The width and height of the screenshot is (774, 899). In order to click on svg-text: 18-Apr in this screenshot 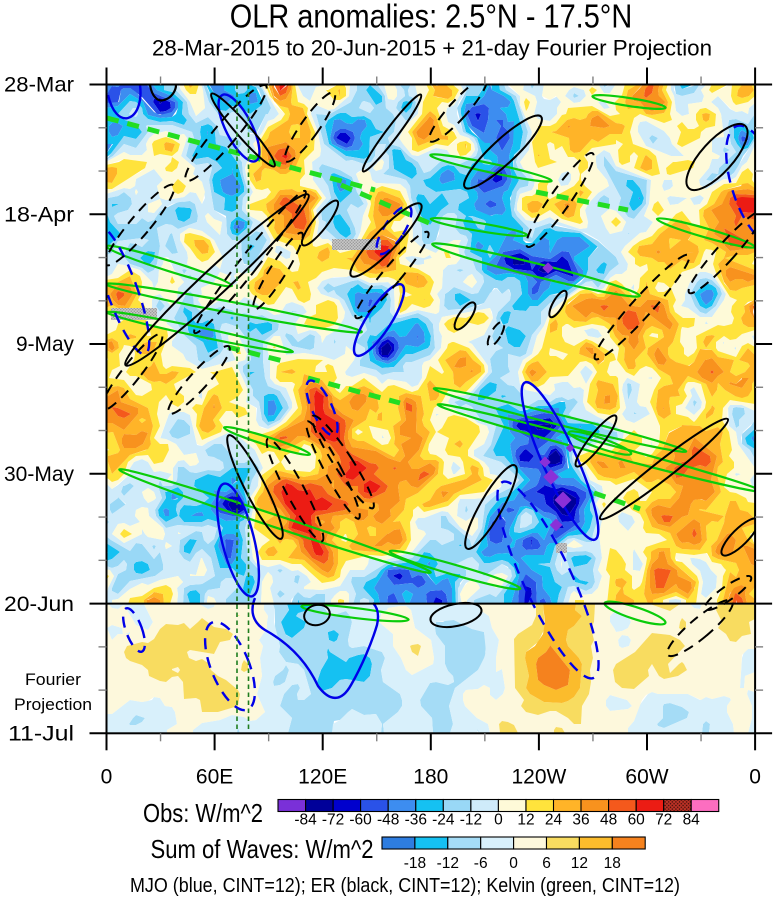, I will do `click(39, 215)`.